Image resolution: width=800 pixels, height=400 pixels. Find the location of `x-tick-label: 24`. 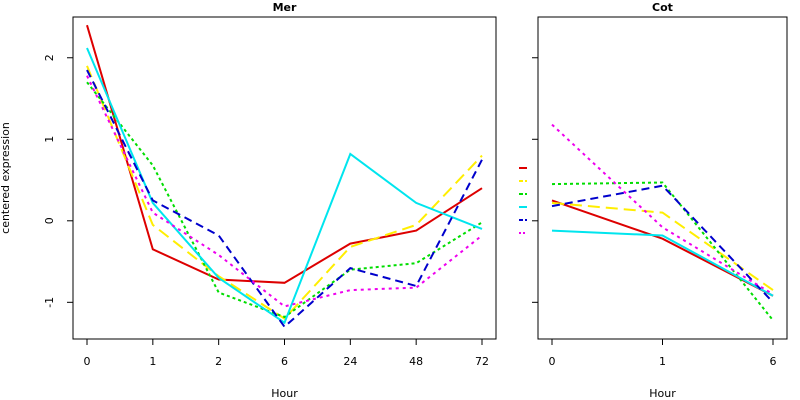

x-tick-label: 24 is located at coordinates (350, 361).